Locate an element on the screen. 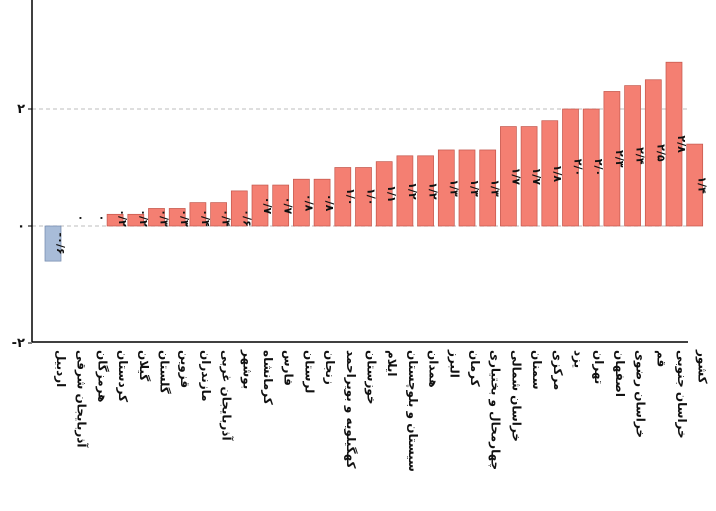  value-label: ۱/۱ is located at coordinates (391, 193).